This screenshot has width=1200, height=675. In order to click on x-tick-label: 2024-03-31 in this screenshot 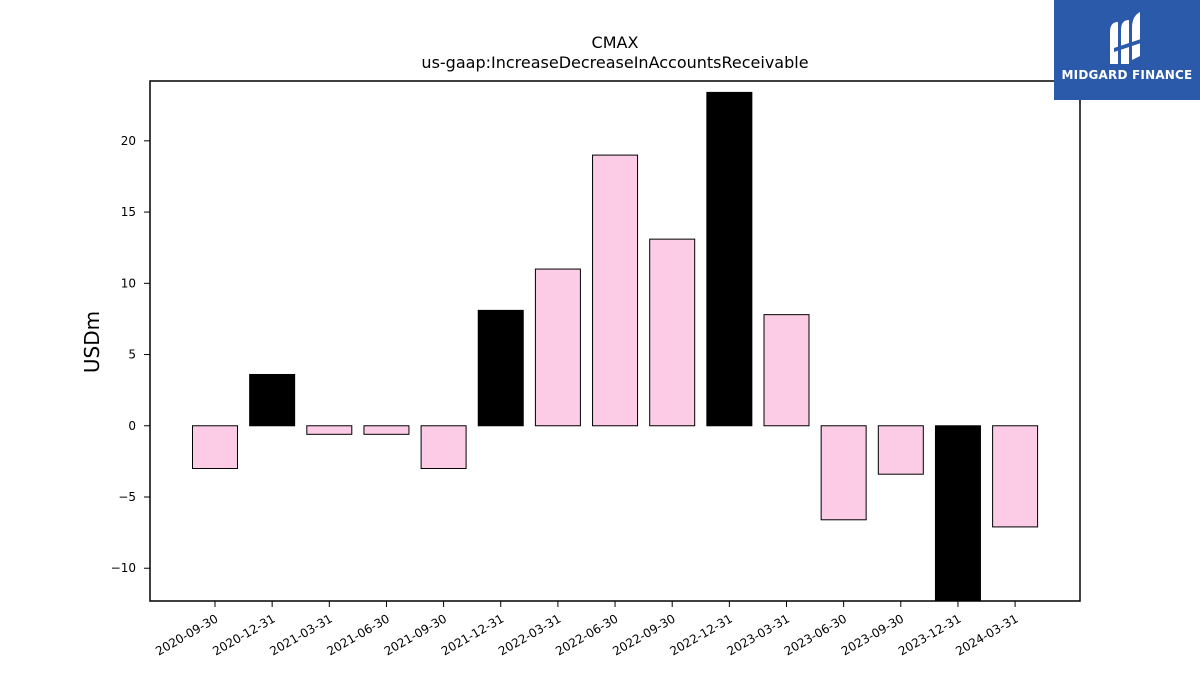, I will do `click(986, 634)`.